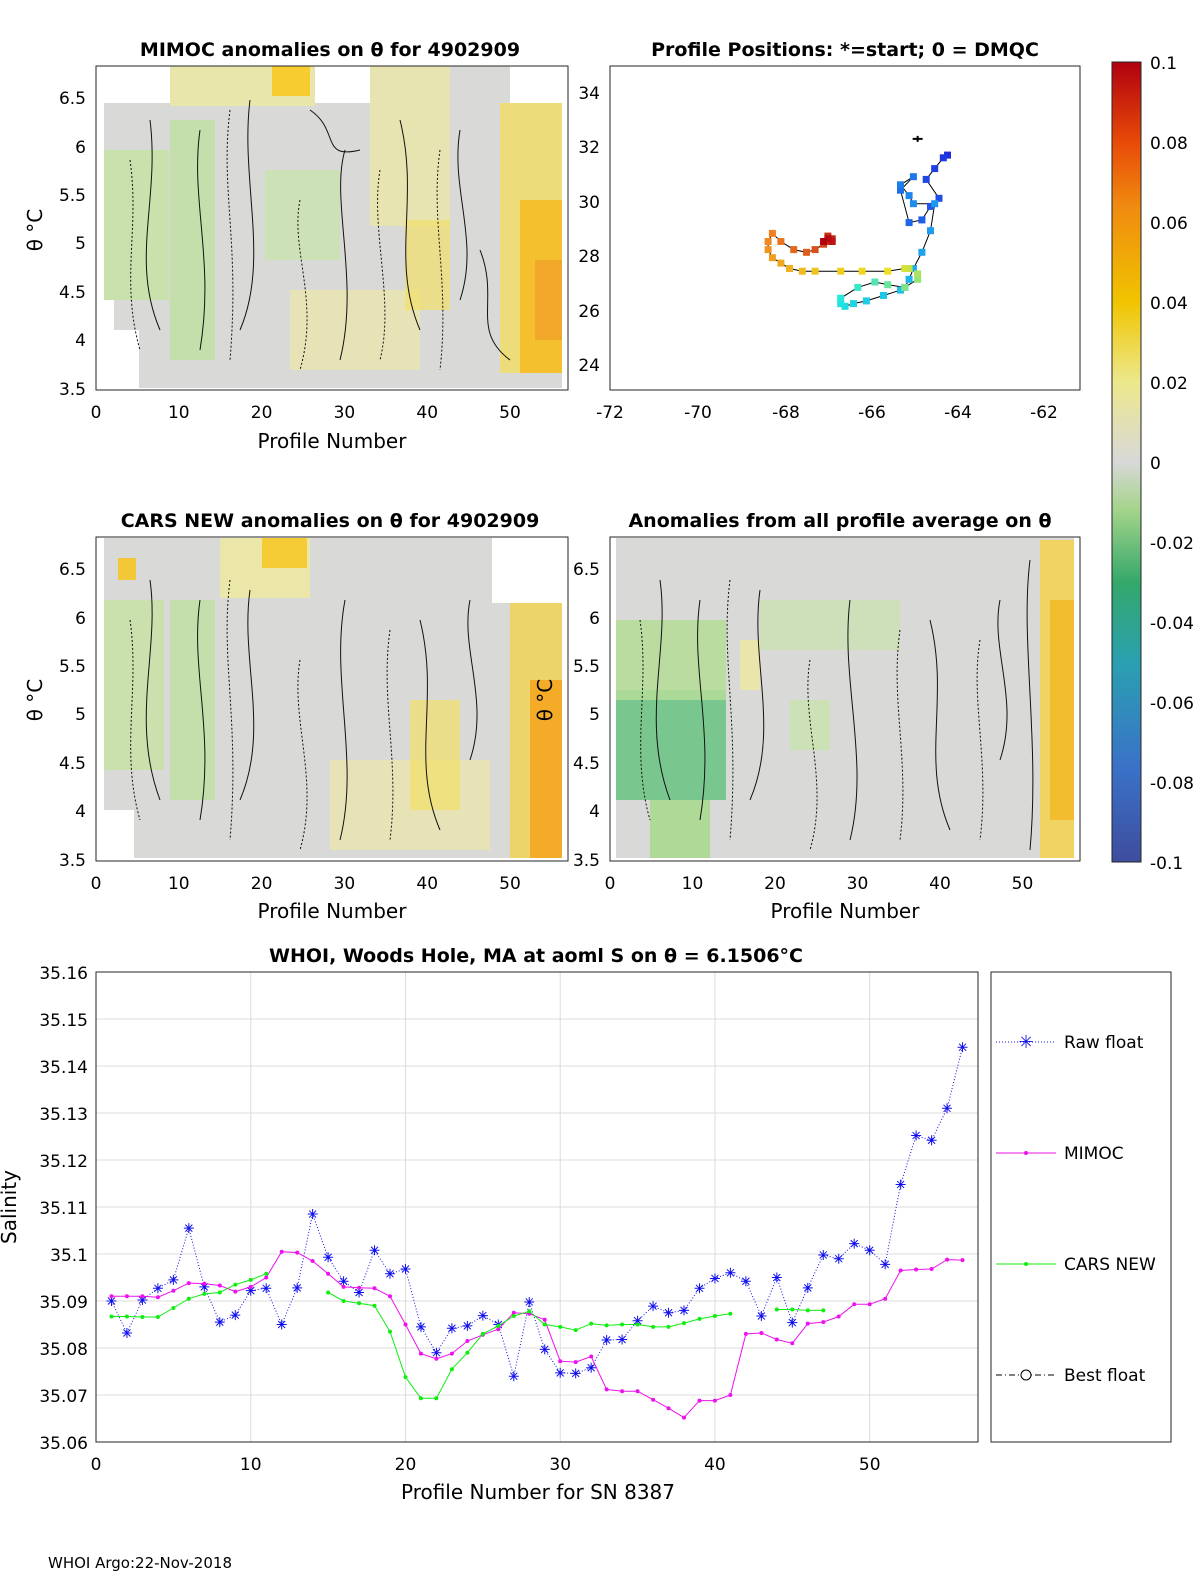  What do you see at coordinates (1166, 864) in the screenshot?
I see `colorbar-tick: -0.1` at bounding box center [1166, 864].